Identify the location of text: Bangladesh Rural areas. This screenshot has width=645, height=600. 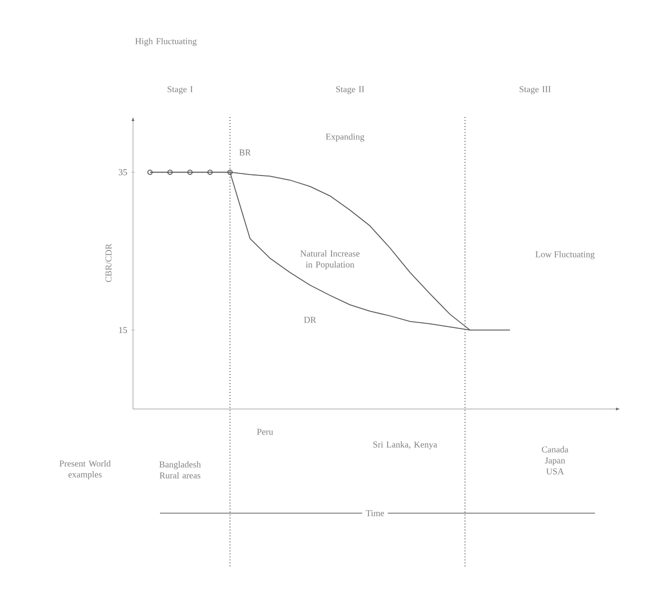
(180, 469).